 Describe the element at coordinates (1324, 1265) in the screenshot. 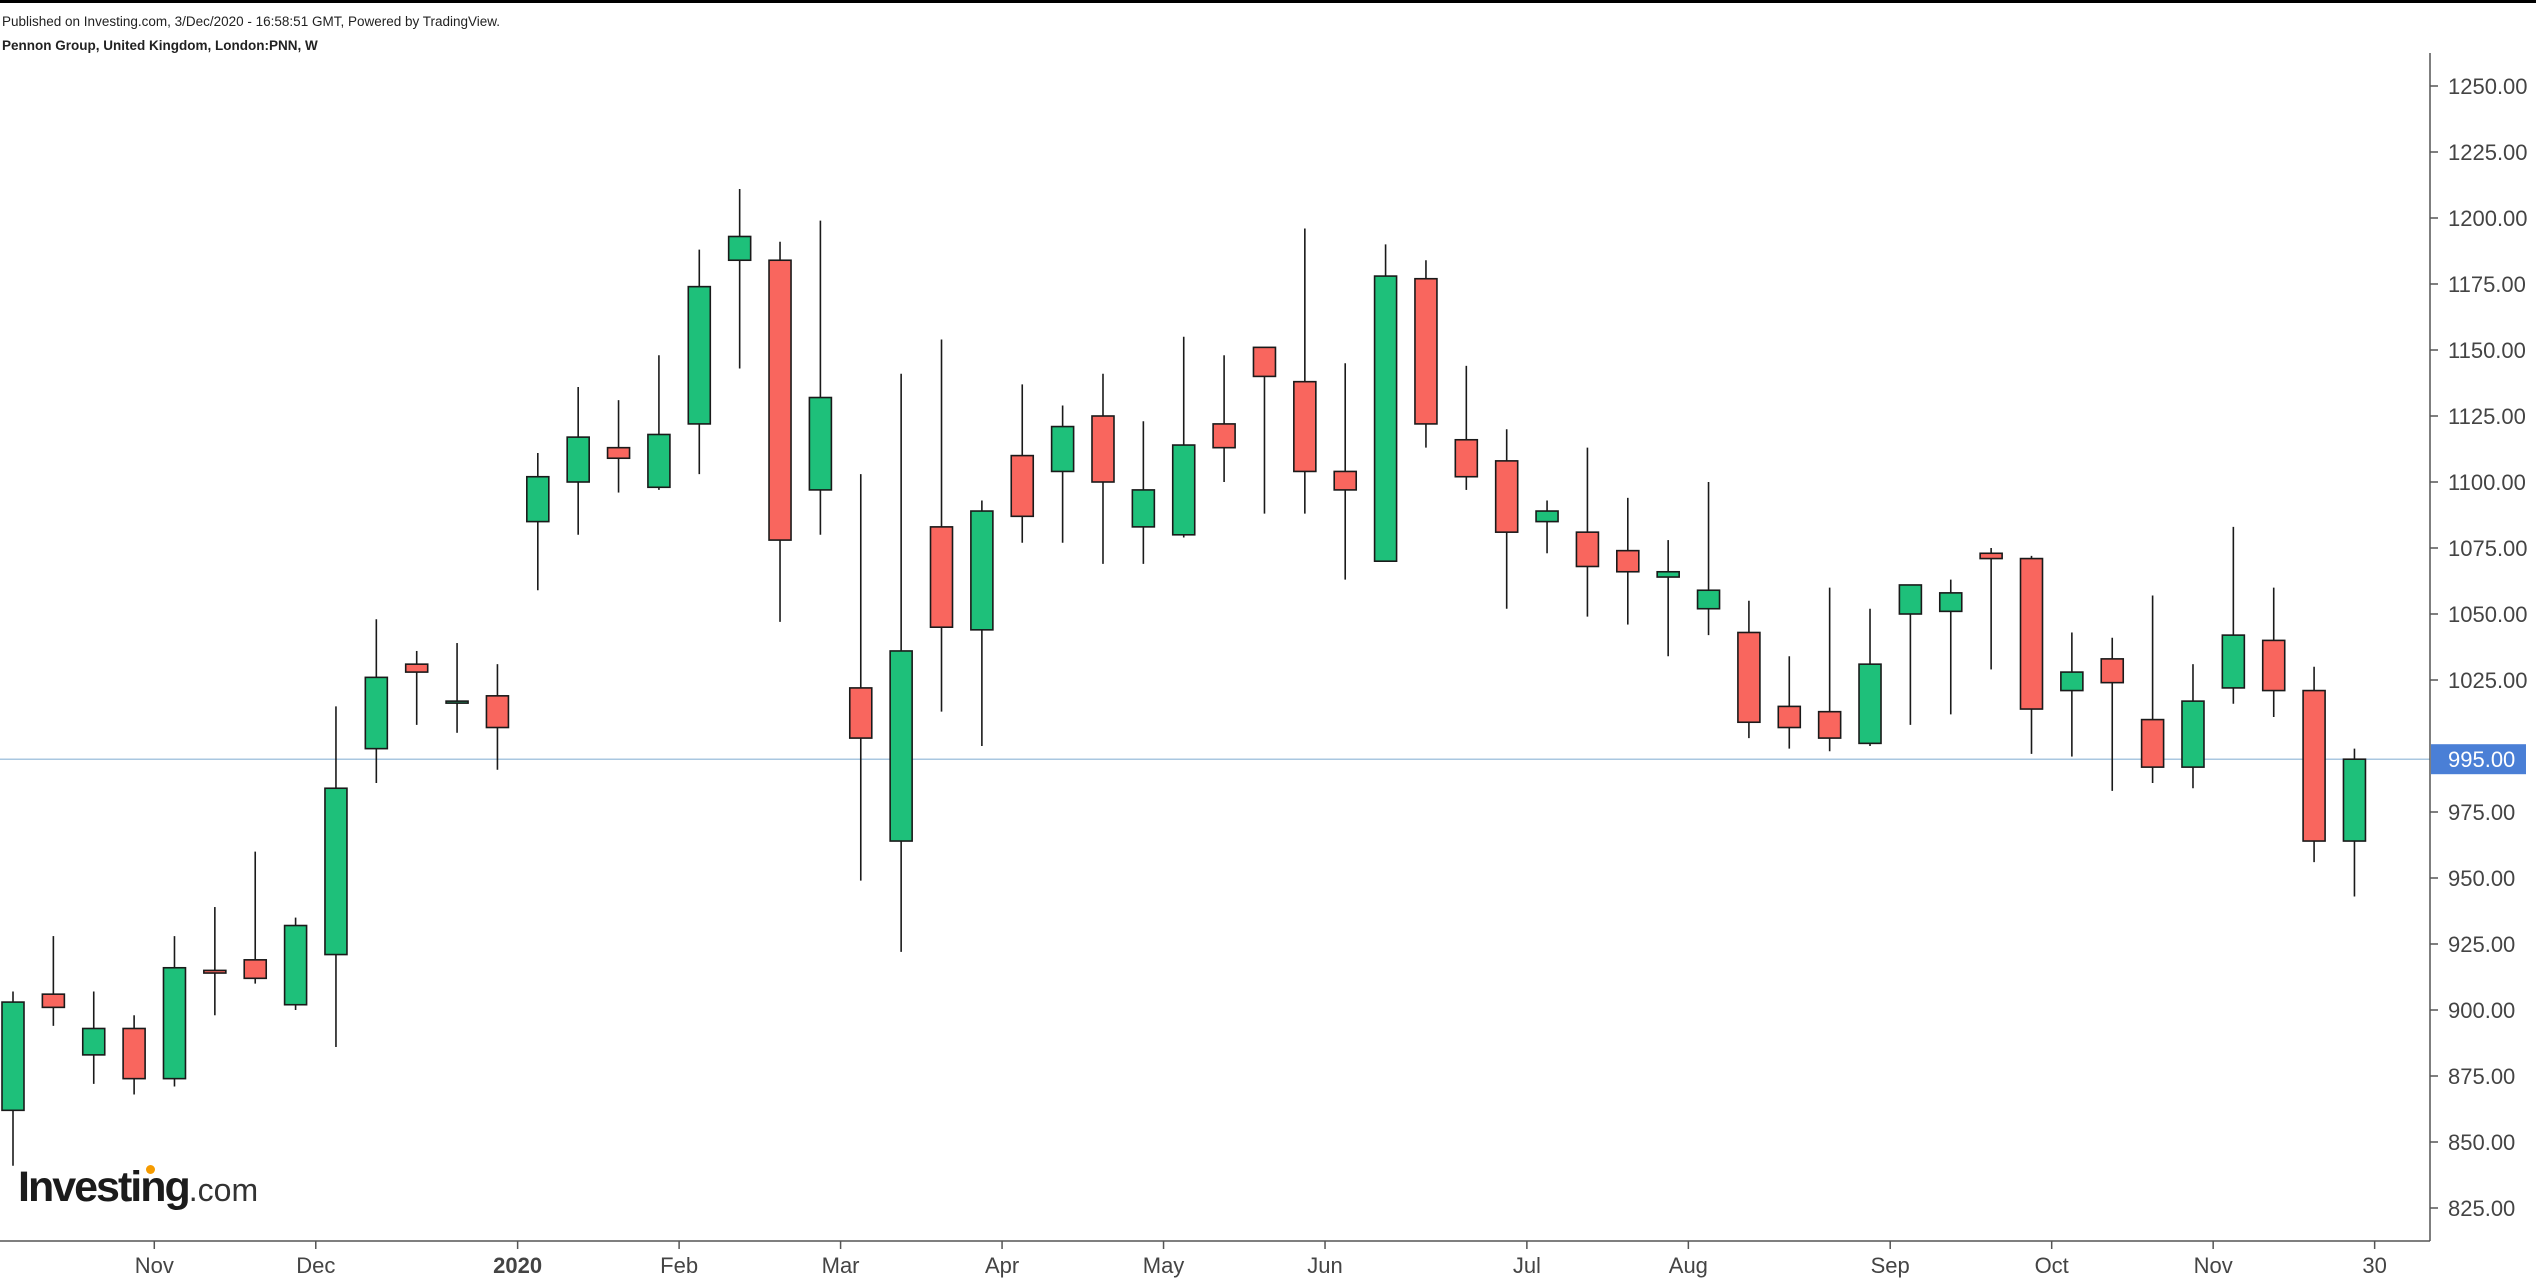

I see `time-tick-label: Jun` at that location.